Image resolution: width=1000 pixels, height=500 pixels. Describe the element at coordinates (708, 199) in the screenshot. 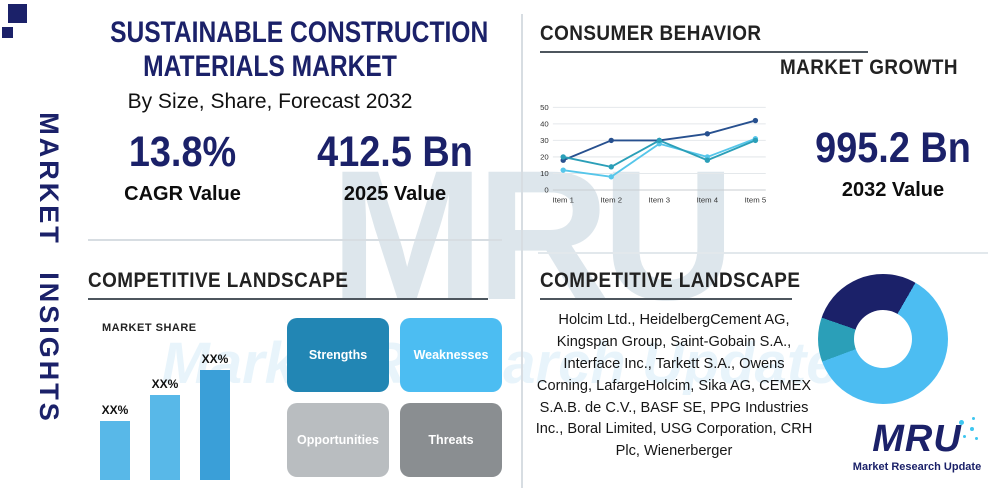

I see `svg-text: Item 4` at that location.